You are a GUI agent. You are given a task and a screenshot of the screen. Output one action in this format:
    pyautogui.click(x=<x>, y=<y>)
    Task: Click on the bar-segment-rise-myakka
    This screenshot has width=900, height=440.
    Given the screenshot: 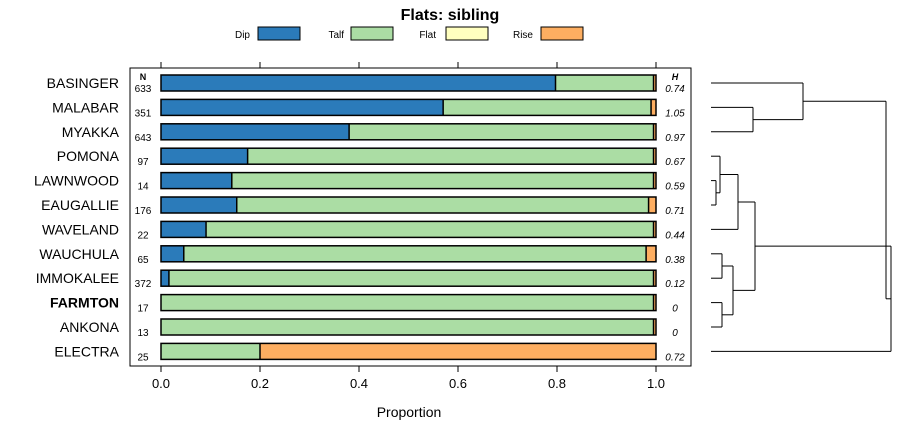 What is the action you would take?
    pyautogui.click(x=654, y=131)
    